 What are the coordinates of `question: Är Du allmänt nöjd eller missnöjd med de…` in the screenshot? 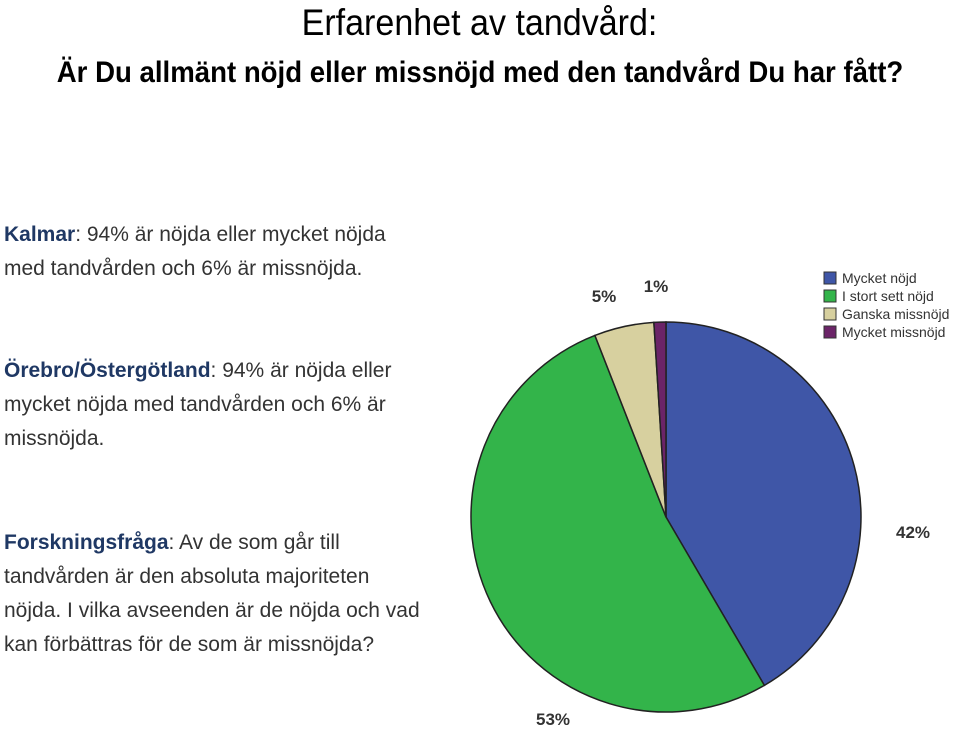 It's located at (480, 72).